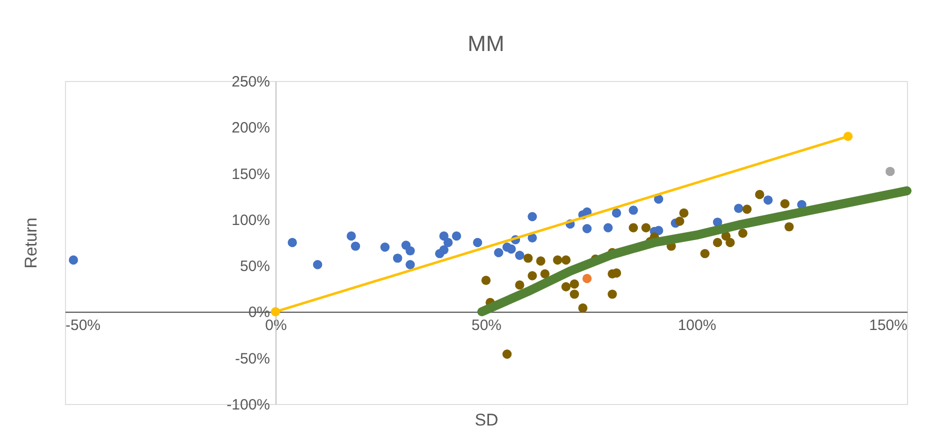  Describe the element at coordinates (486, 420) in the screenshot. I see `x-axis-title: SD` at that location.